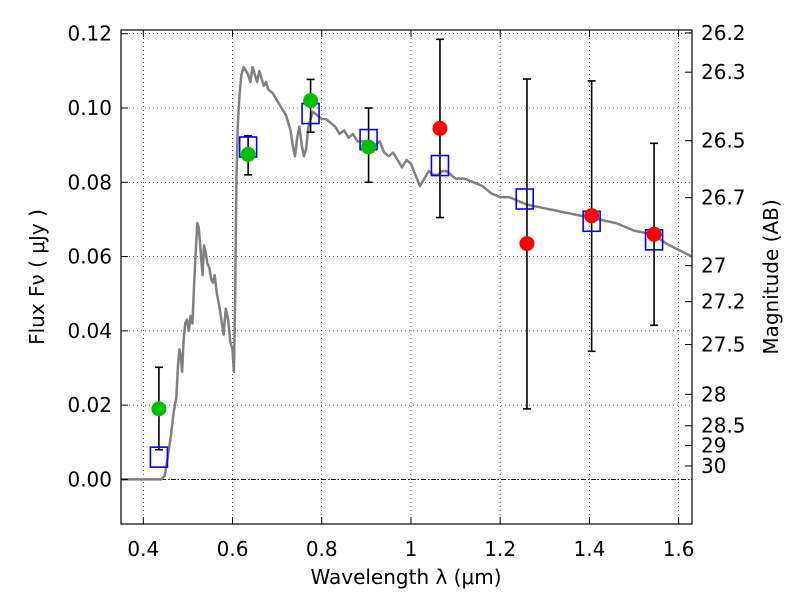  What do you see at coordinates (713, 446) in the screenshot?
I see `mag-tick-label-9: 29` at bounding box center [713, 446].